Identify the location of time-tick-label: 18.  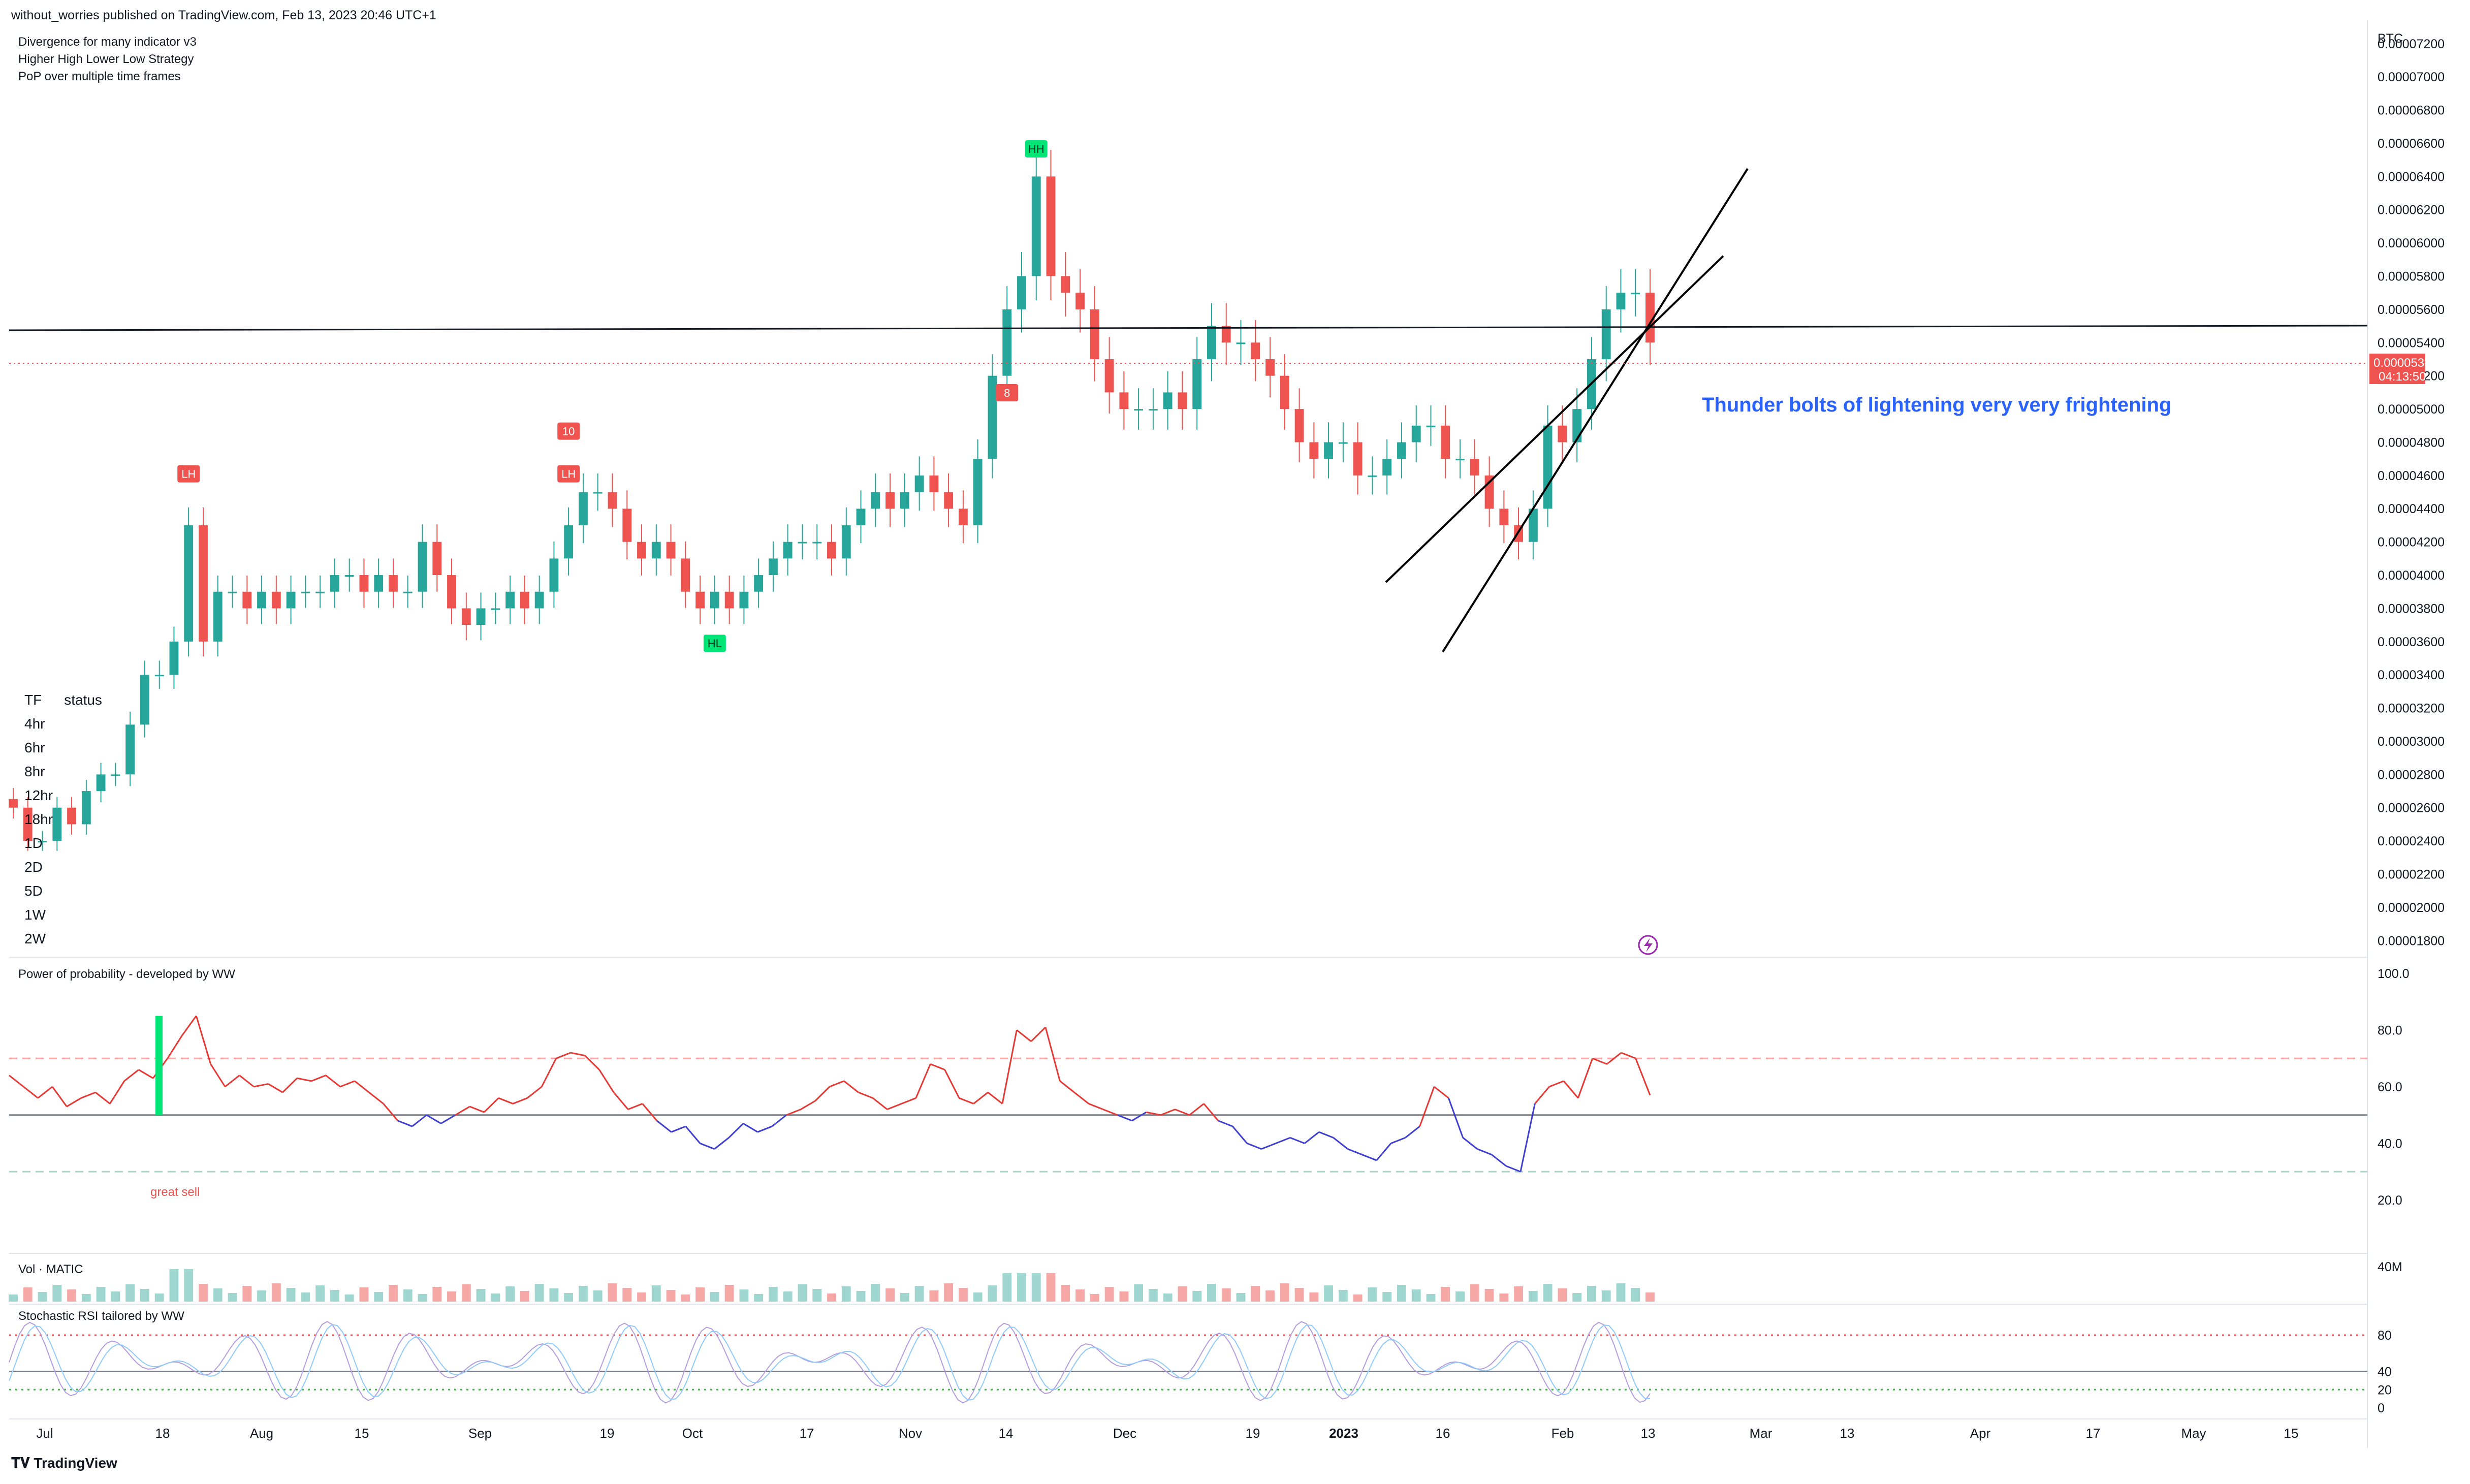
(162, 1433).